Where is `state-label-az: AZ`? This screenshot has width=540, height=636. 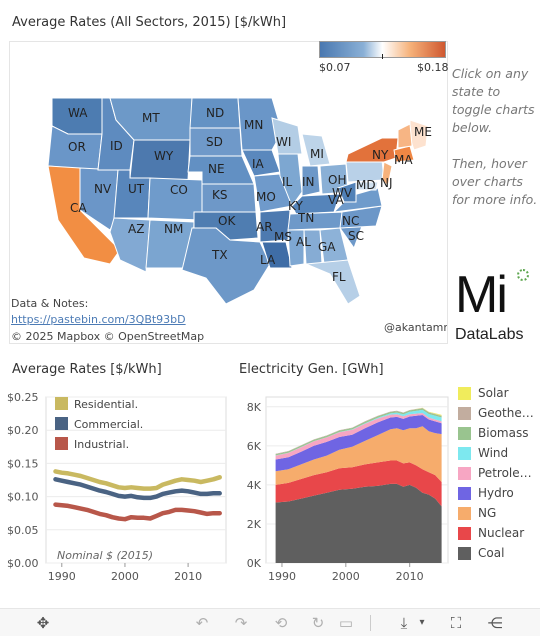
state-label-az: AZ is located at coordinates (136, 229).